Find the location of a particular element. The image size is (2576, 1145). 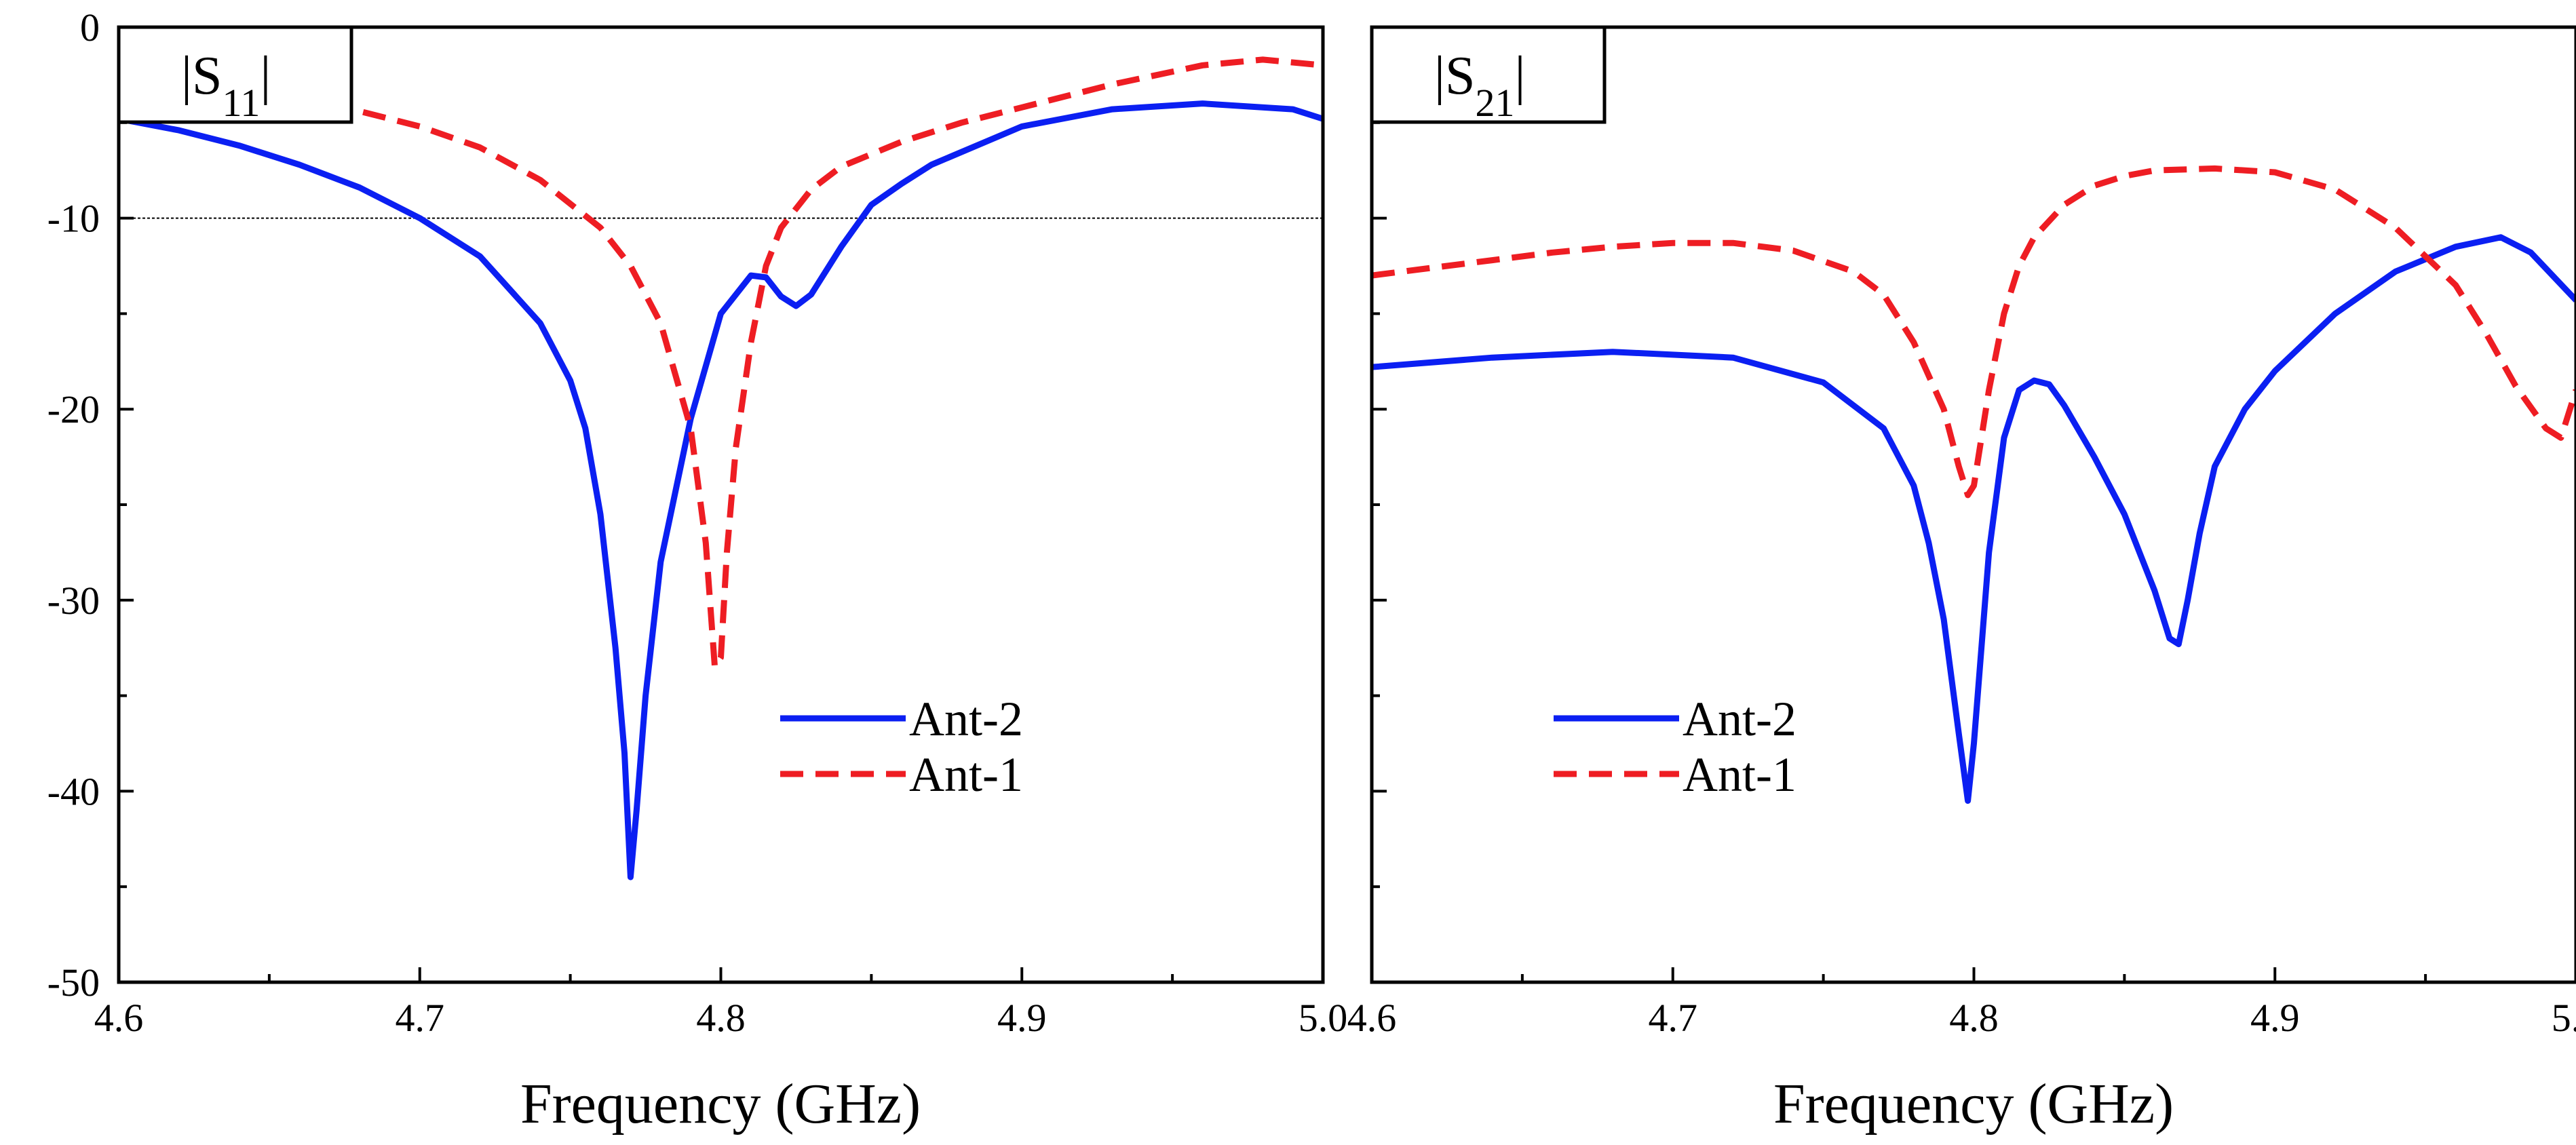

y-tick-label: 0 is located at coordinates (90, 28).